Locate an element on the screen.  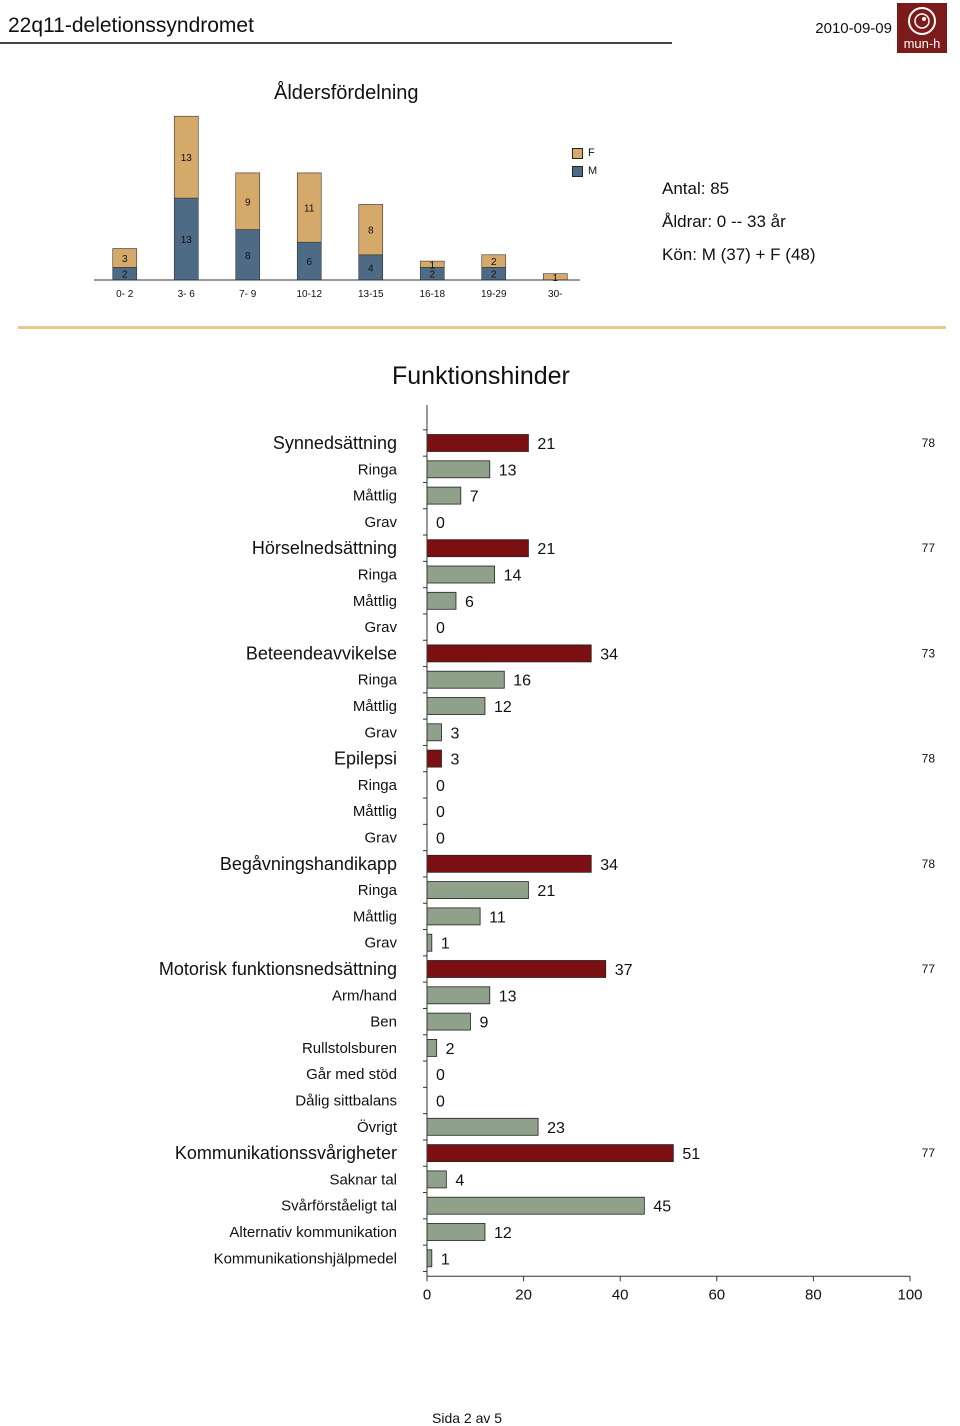
respondent-count-label: 77 is located at coordinates (929, 969).